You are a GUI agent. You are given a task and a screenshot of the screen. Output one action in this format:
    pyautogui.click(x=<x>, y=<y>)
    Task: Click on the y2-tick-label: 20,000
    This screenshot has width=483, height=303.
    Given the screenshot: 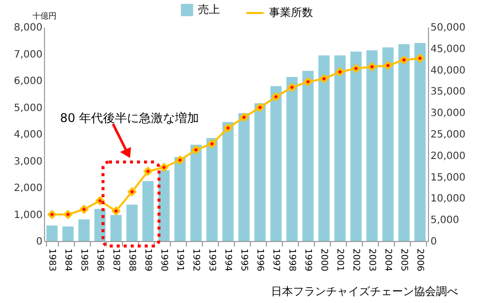 What is the action you would take?
    pyautogui.click(x=448, y=156)
    